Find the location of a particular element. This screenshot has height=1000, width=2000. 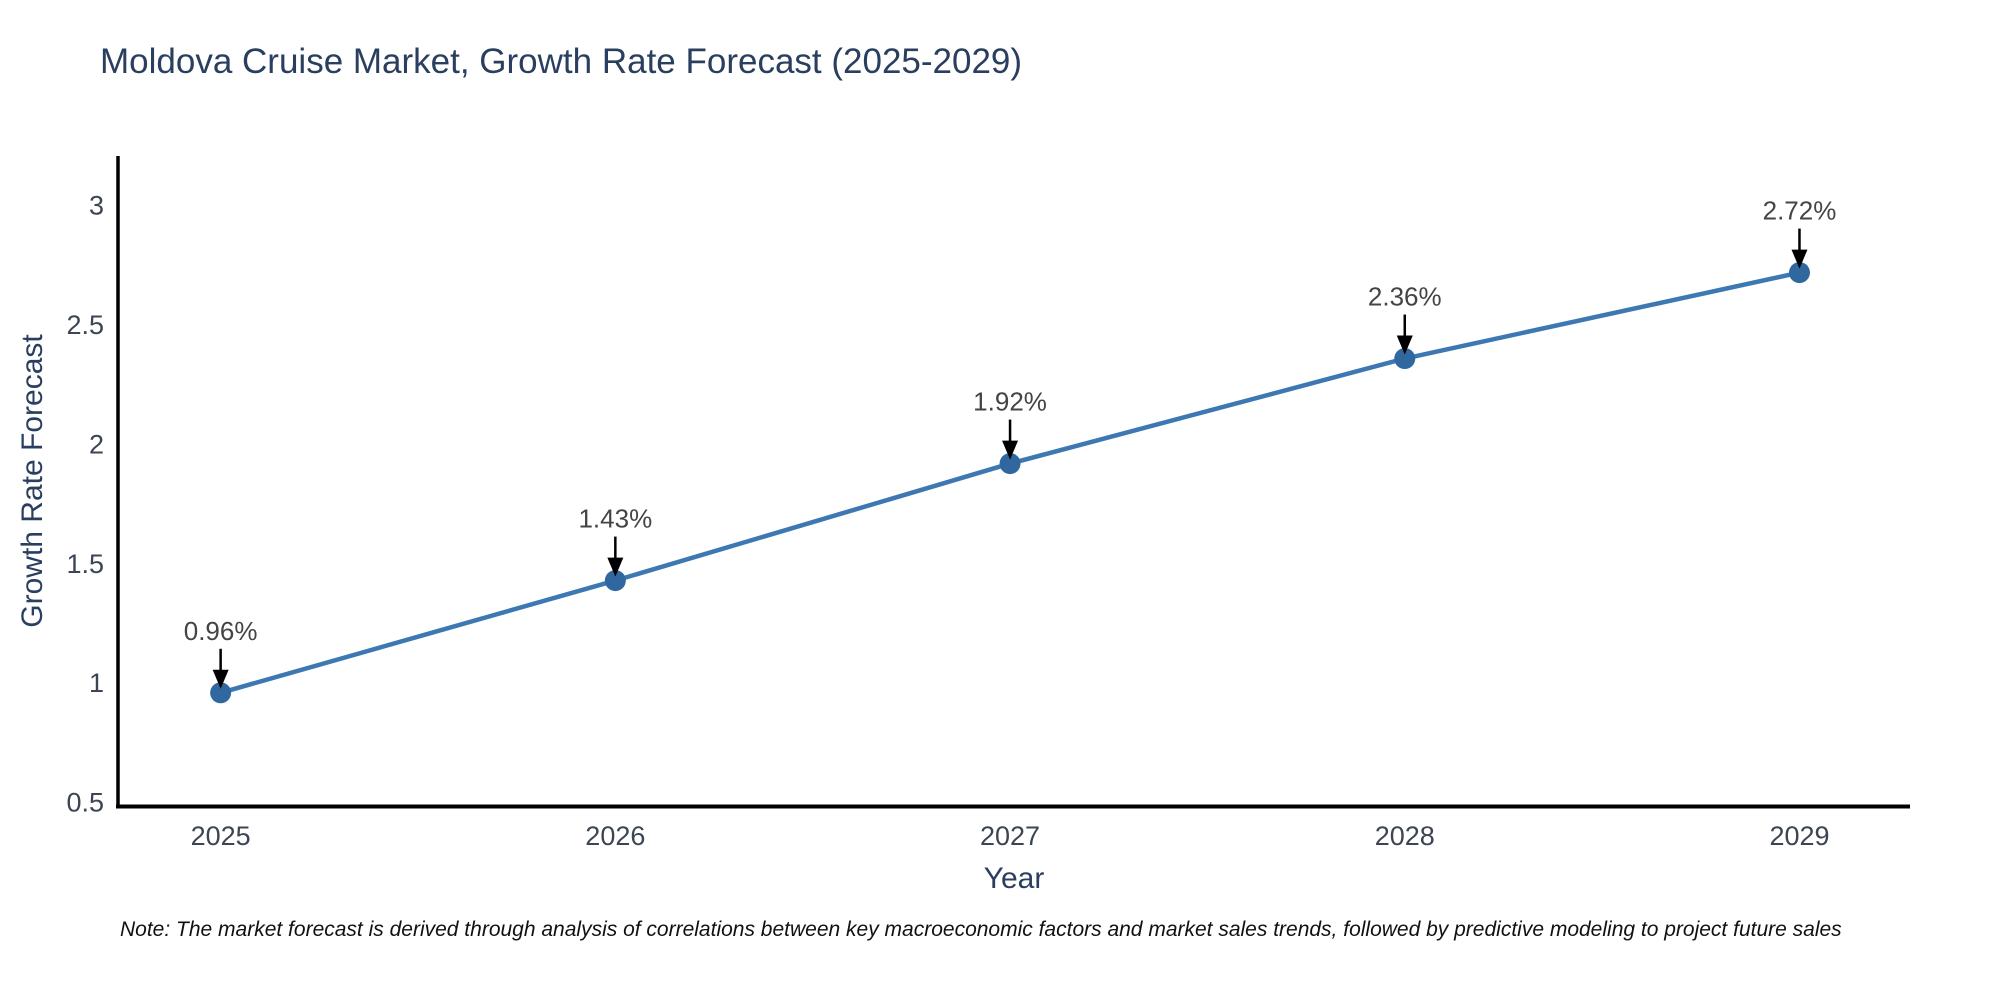

x-tick-label: 2028 is located at coordinates (1405, 836).